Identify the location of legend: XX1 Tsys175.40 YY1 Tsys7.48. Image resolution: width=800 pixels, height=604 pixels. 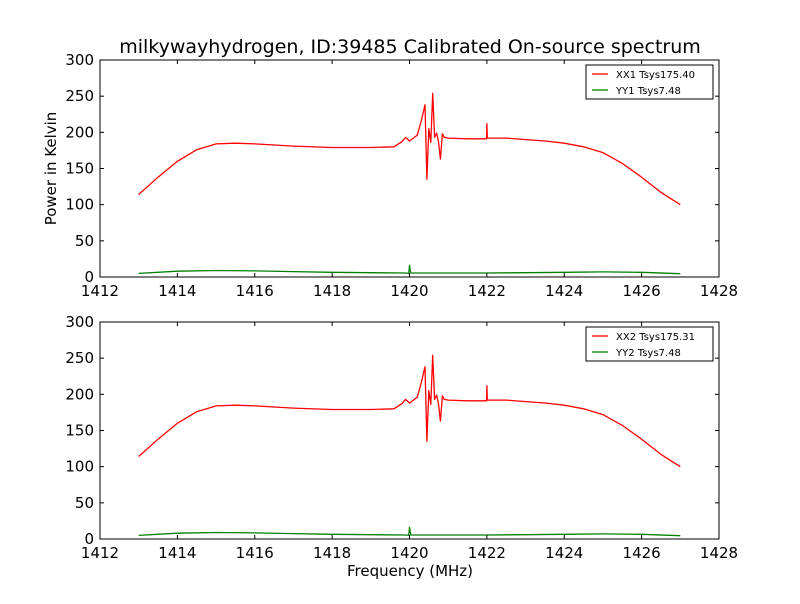
(649, 82).